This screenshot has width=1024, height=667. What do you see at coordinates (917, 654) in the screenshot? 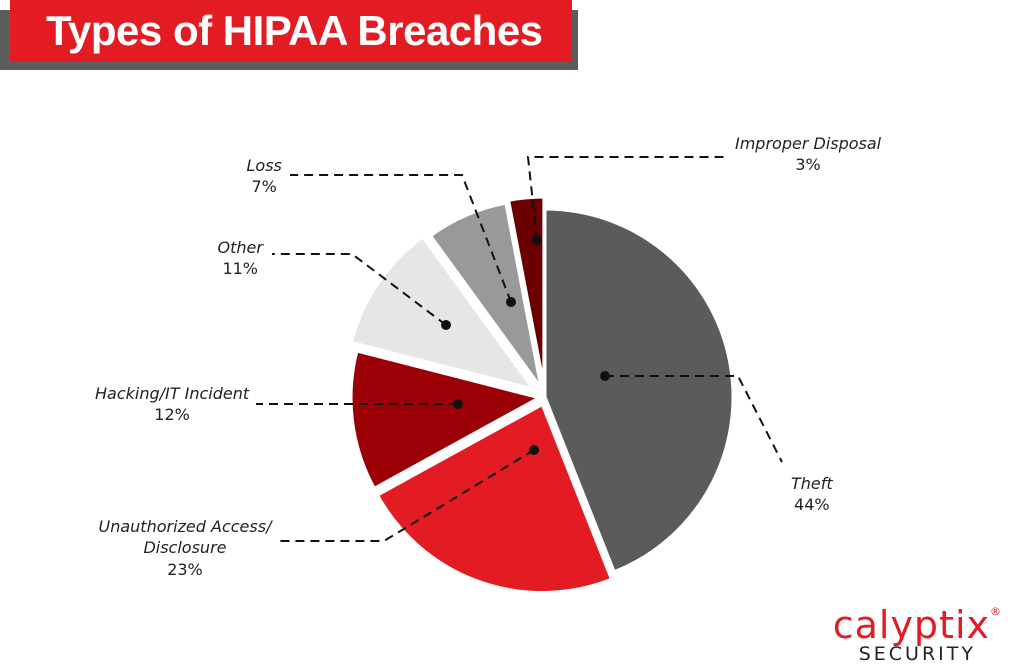
I see `brand-tagline: SECURITY` at bounding box center [917, 654].